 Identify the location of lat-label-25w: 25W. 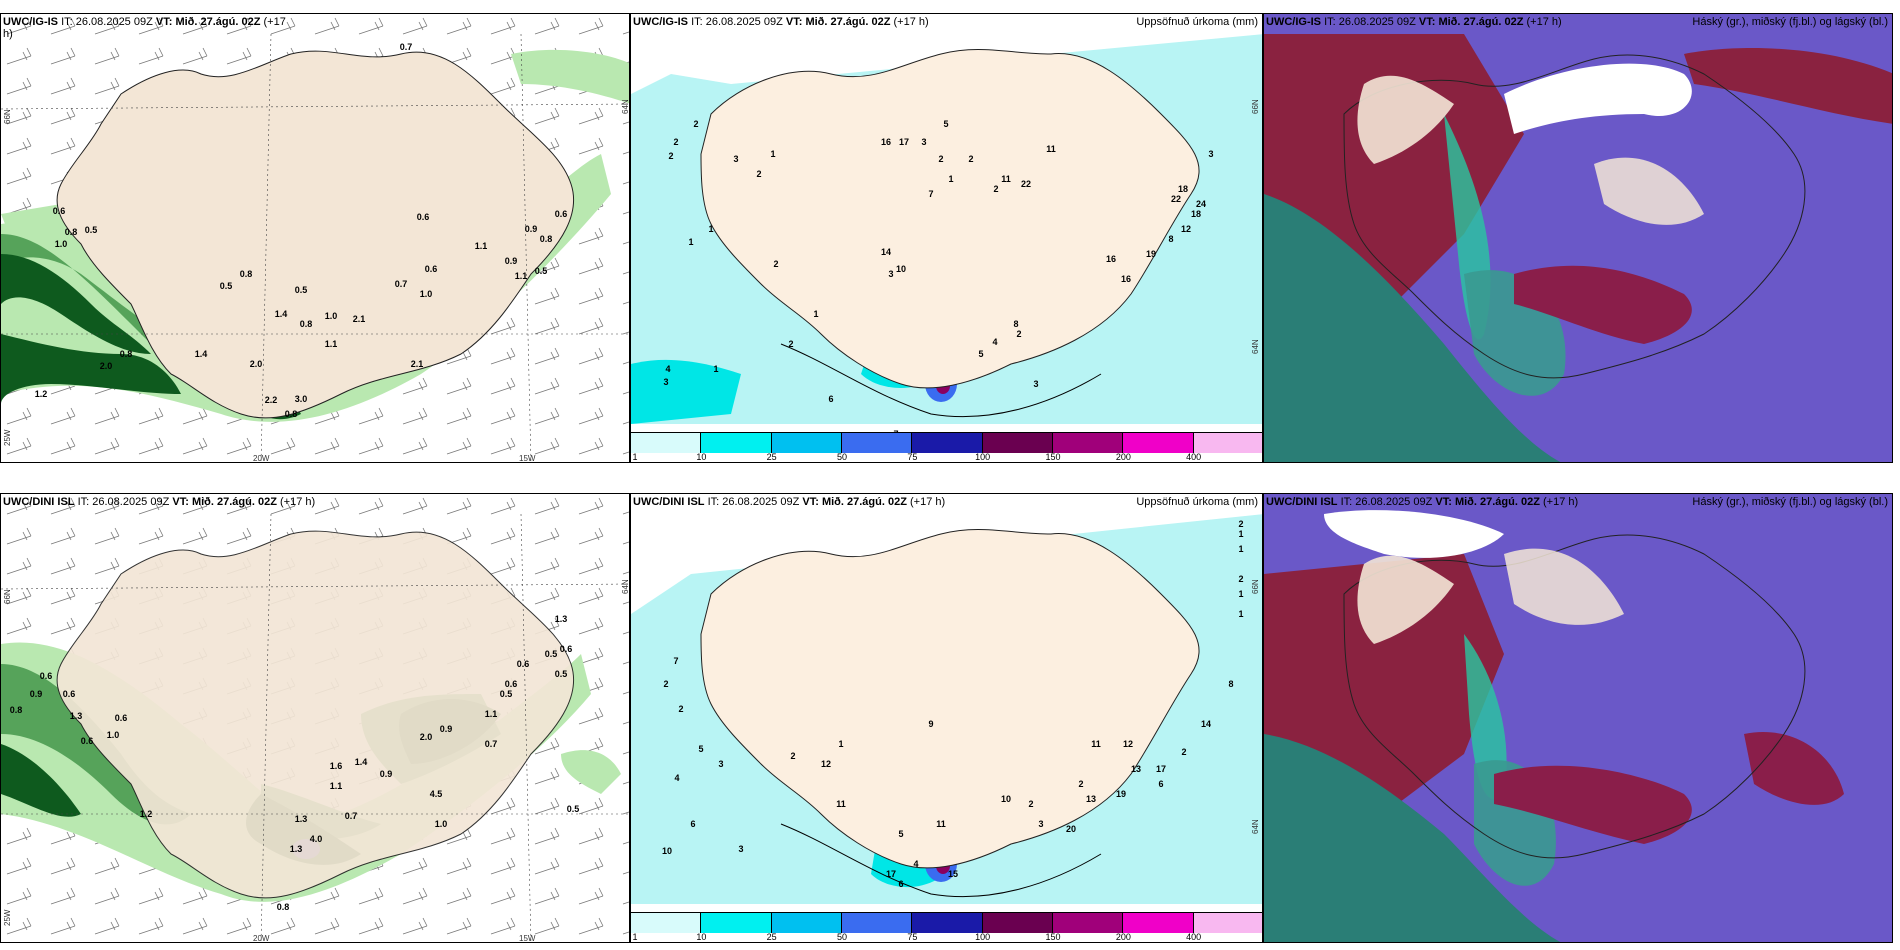
(7, 917).